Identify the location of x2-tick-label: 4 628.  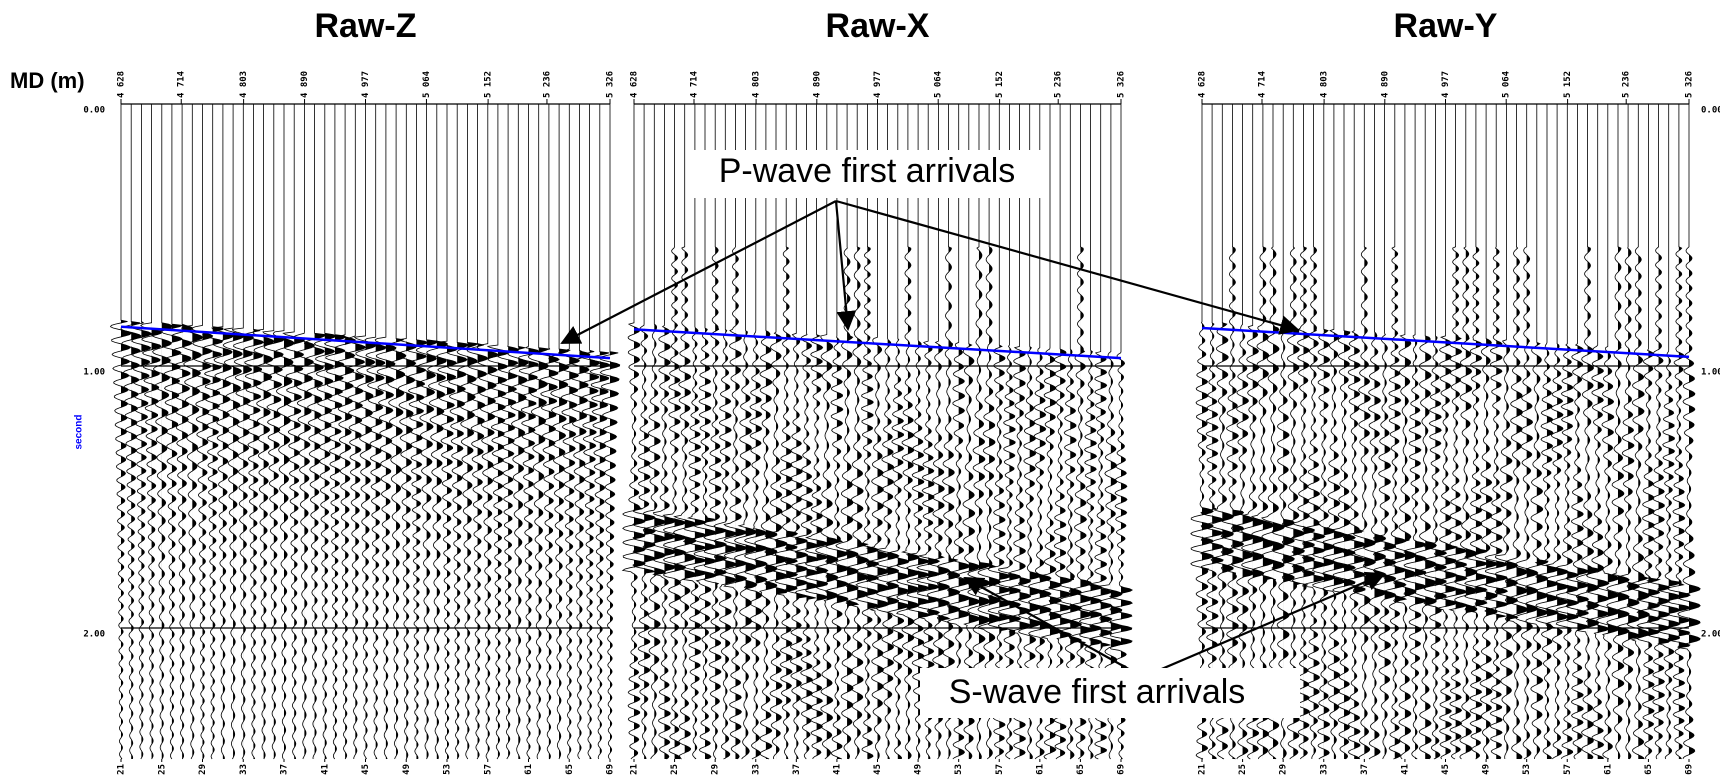
(635, 84).